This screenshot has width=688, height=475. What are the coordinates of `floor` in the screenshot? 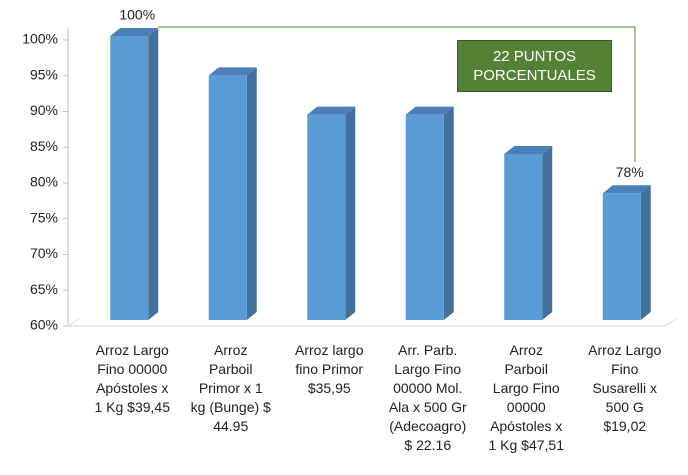 It's located at (372, 322).